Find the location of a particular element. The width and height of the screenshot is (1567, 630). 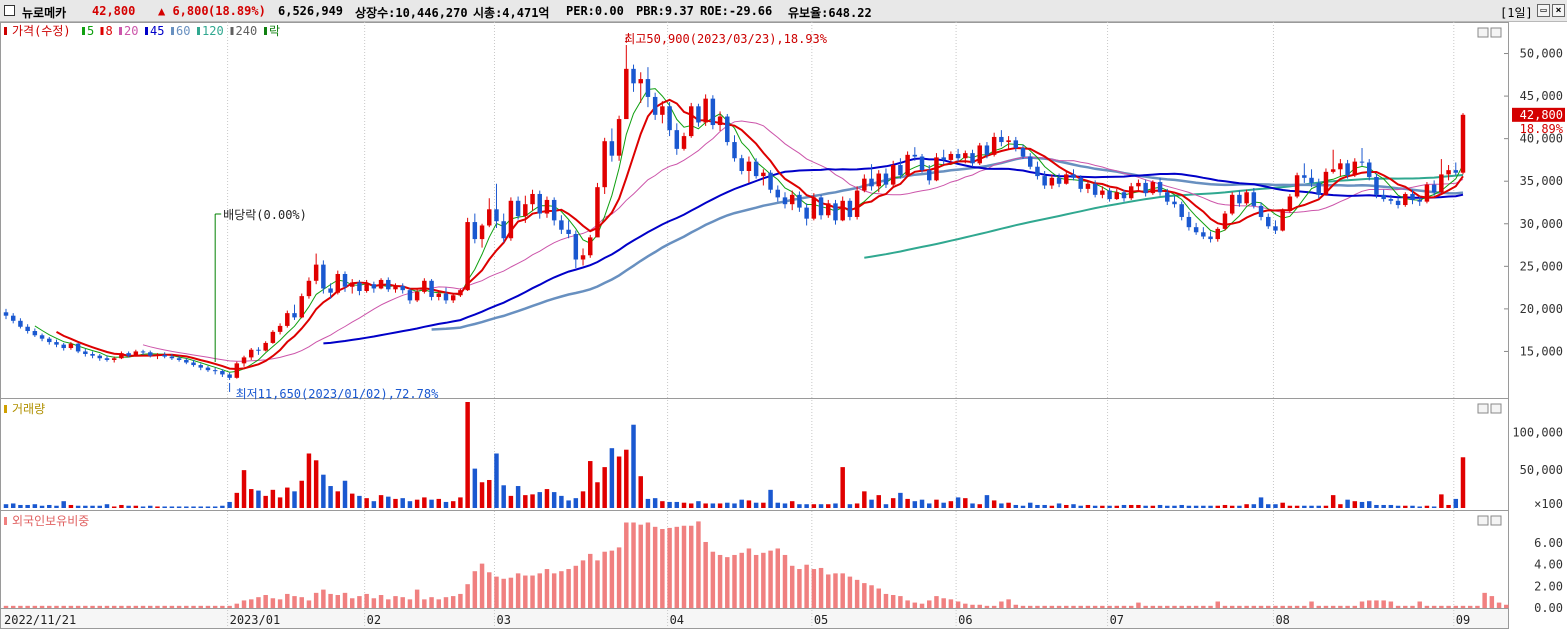

listed-shares: 상장수:10,446,270 is located at coordinates (411, 13).